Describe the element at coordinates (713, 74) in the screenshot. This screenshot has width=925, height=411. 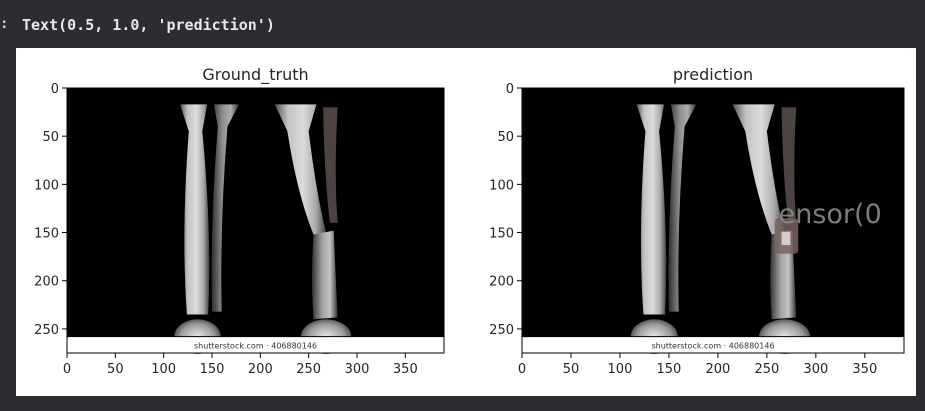
I see `panel-title: prediction` at that location.